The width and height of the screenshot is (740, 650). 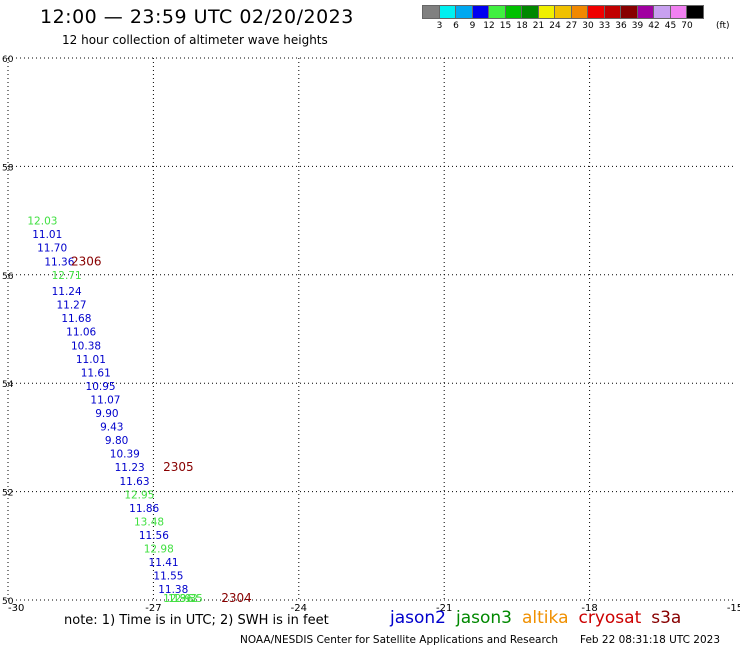 I want to click on satellite-legend-item: cryosat, so click(x=610, y=618).